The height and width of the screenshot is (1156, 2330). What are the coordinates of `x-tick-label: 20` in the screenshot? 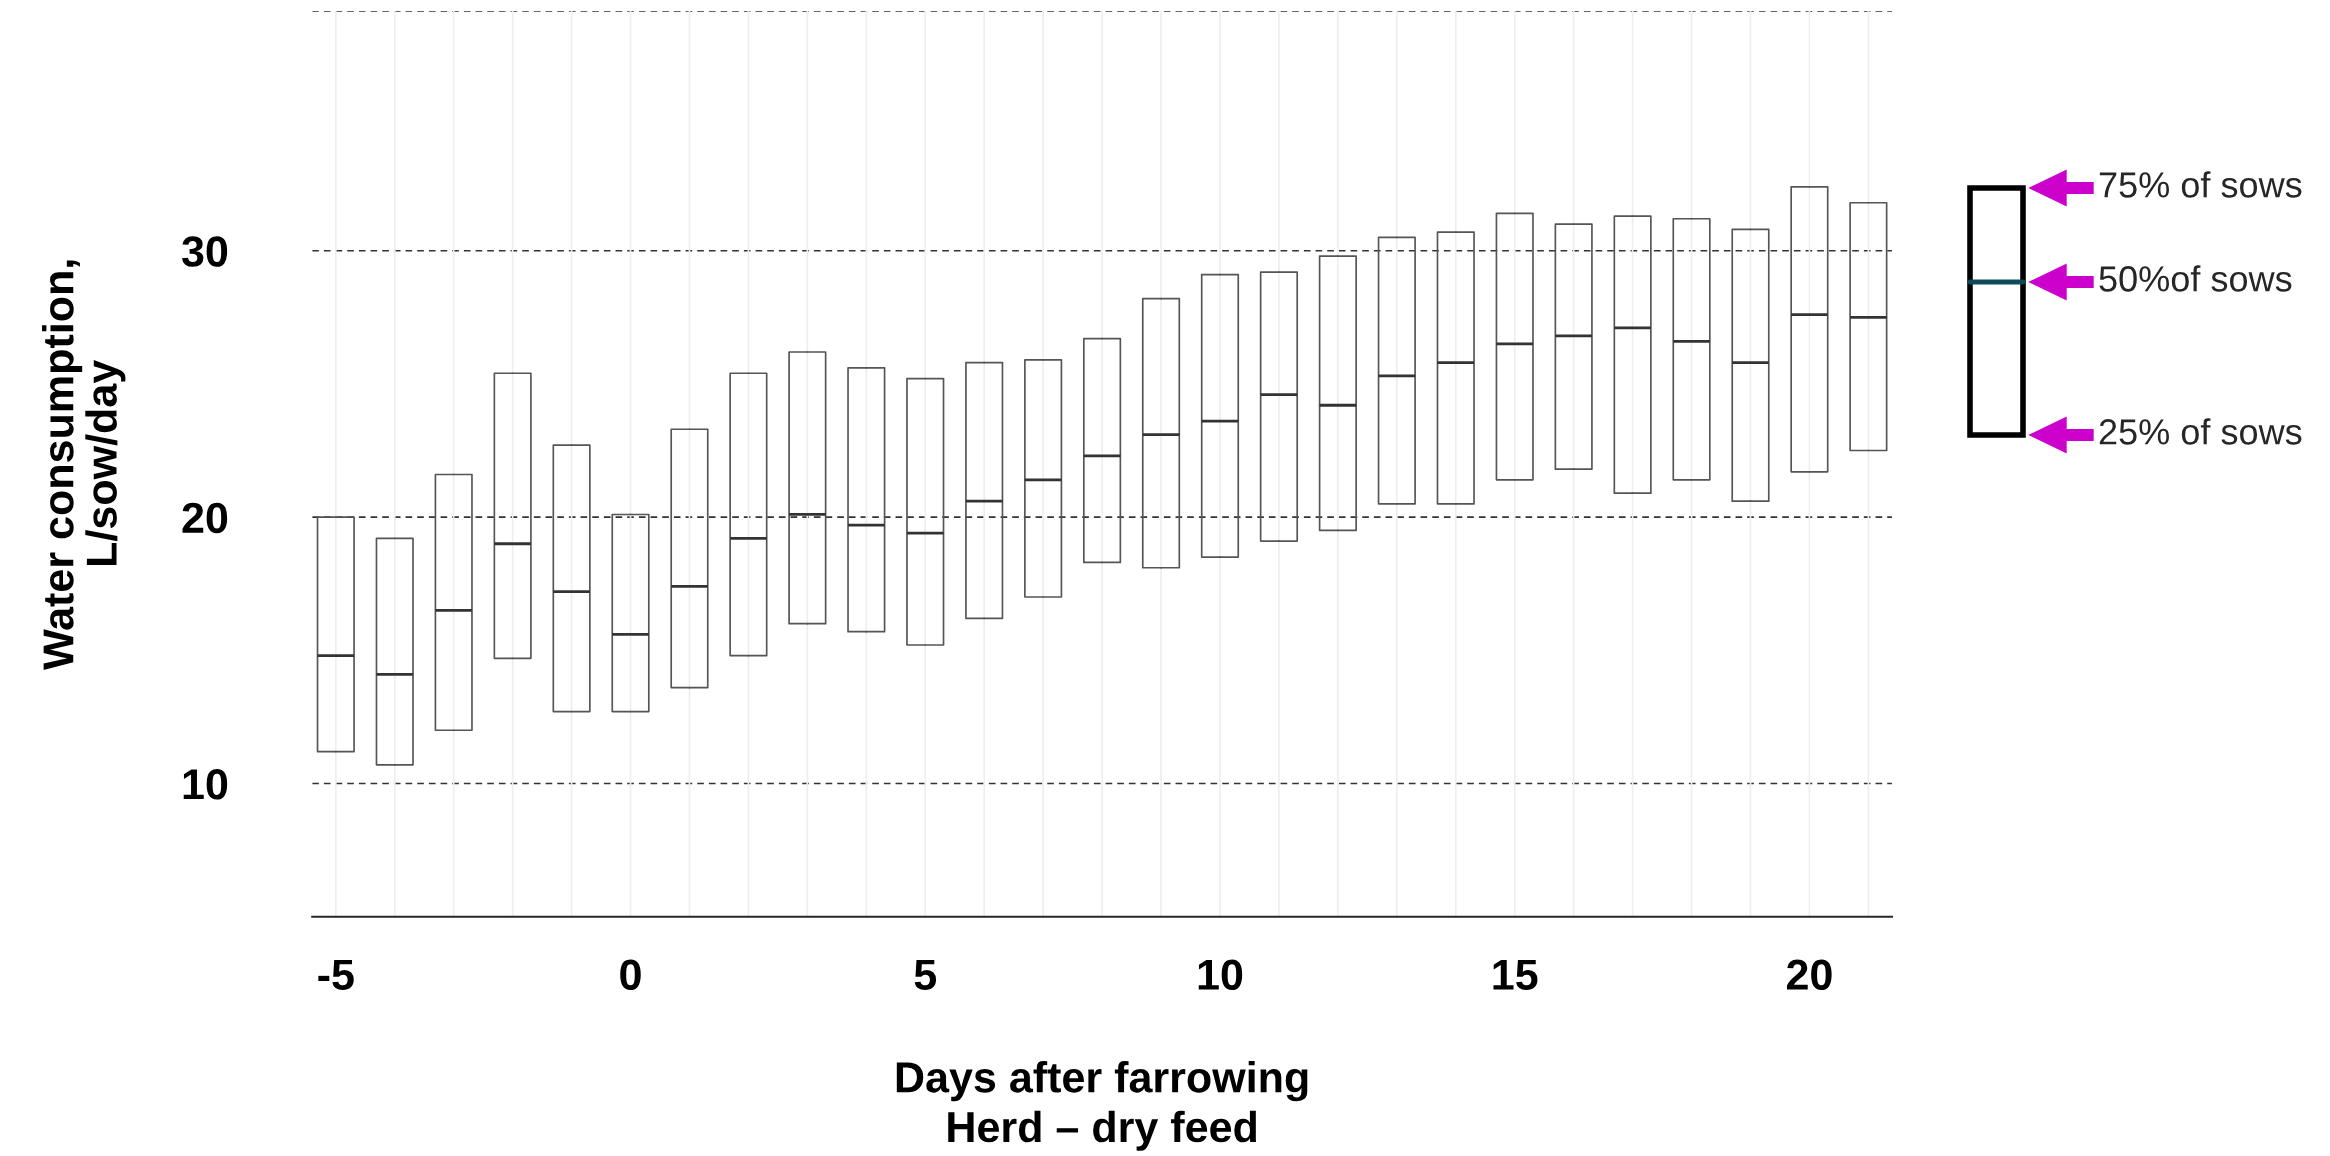 It's located at (1809, 974).